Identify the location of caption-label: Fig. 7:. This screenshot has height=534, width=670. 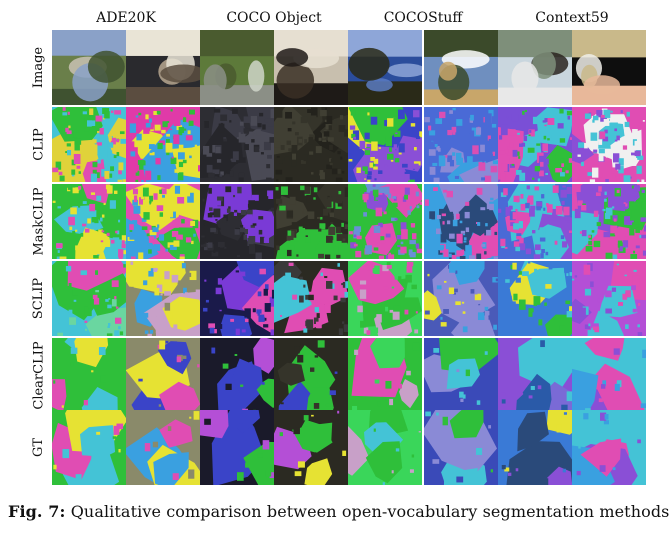
(37, 511).